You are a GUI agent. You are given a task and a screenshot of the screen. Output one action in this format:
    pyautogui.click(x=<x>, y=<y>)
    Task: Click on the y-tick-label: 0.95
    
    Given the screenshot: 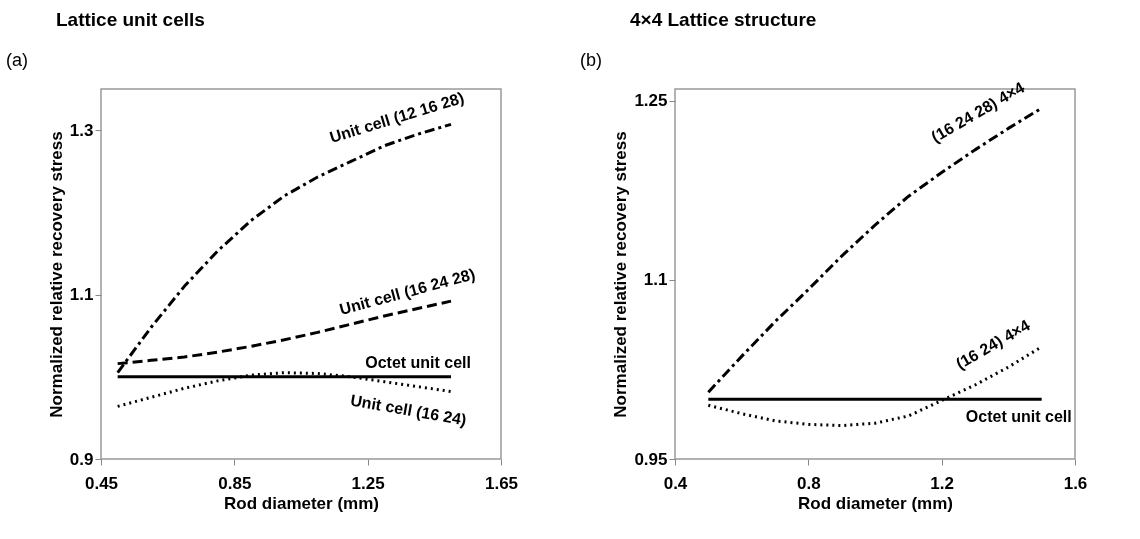 What is the action you would take?
    pyautogui.click(x=651, y=459)
    